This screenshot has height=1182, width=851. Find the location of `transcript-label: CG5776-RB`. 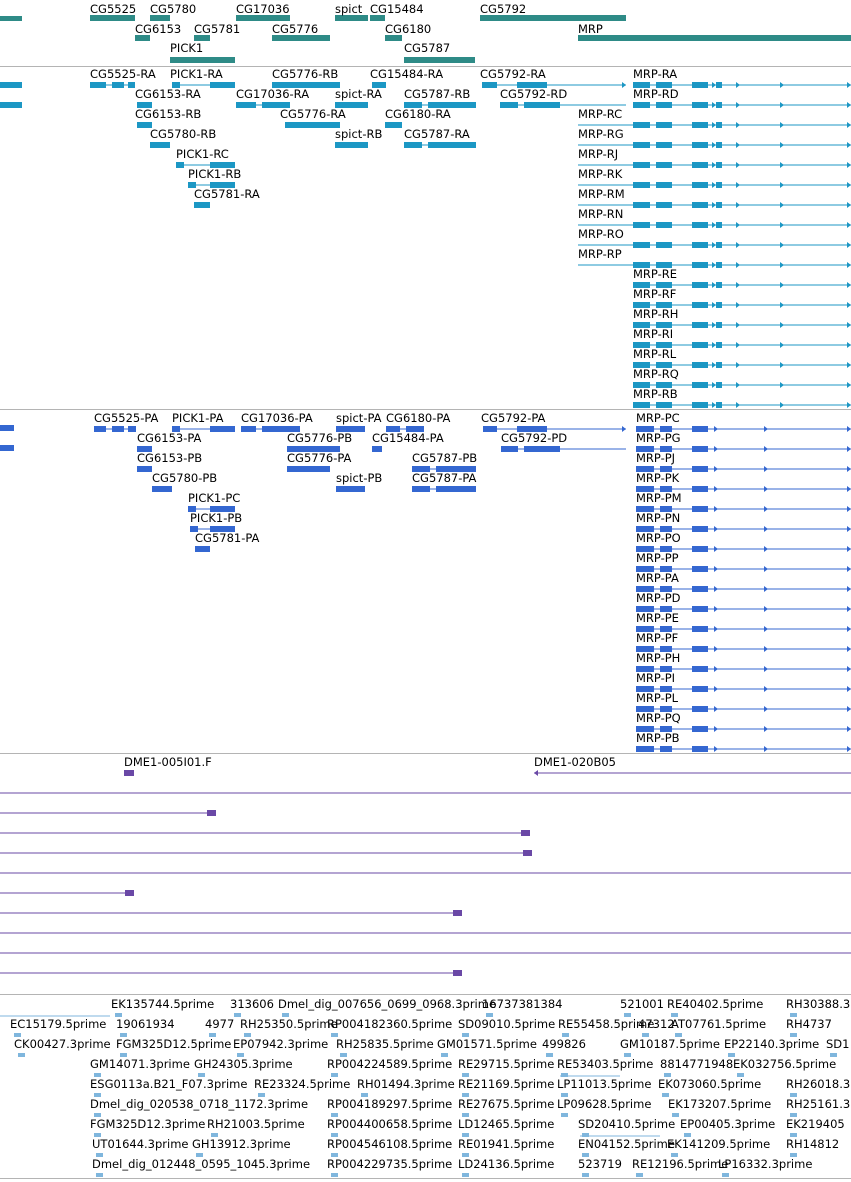

transcript-label: CG5776-RB is located at coordinates (305, 74).